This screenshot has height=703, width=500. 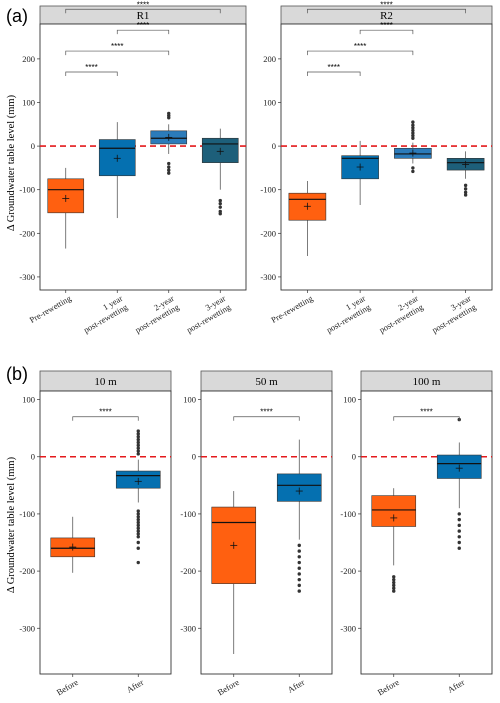 What do you see at coordinates (256, 533) in the screenshot?
I see `facet-3: 50 m -300 -200 -100 0 100 Before After ****` at bounding box center [256, 533].